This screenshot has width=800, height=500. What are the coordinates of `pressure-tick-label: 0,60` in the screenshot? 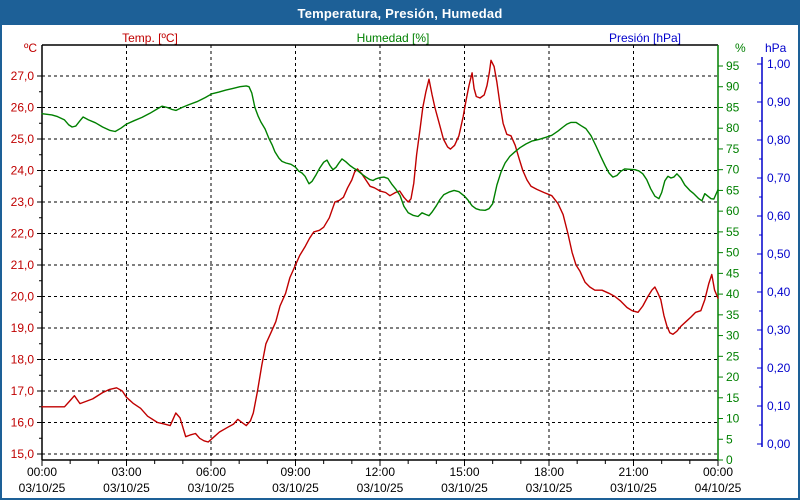 It's located at (779, 216).